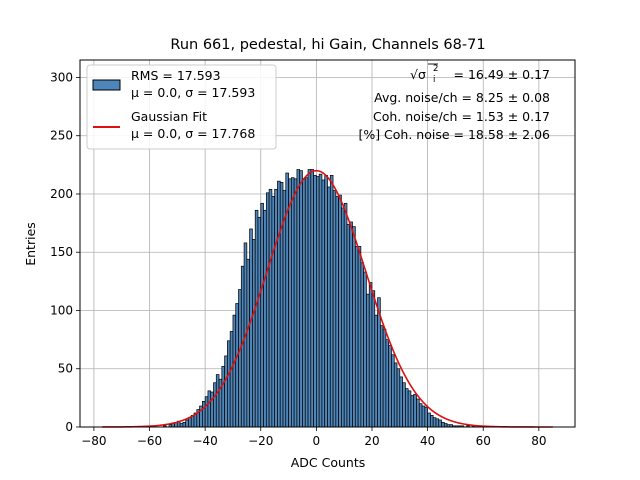  Describe the element at coordinates (61, 252) in the screenshot. I see `y-tick-label: 150` at that location.